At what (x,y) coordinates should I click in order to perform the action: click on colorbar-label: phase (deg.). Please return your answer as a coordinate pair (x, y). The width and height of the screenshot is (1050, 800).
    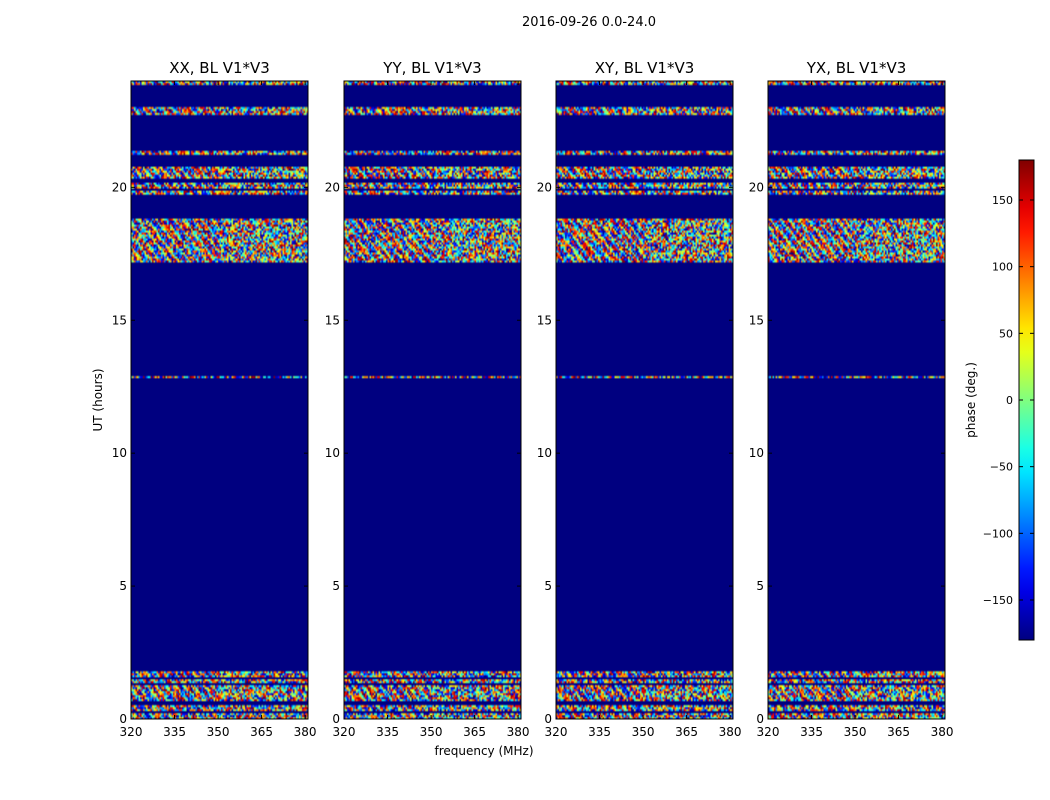
    Looking at the image, I should click on (971, 400).